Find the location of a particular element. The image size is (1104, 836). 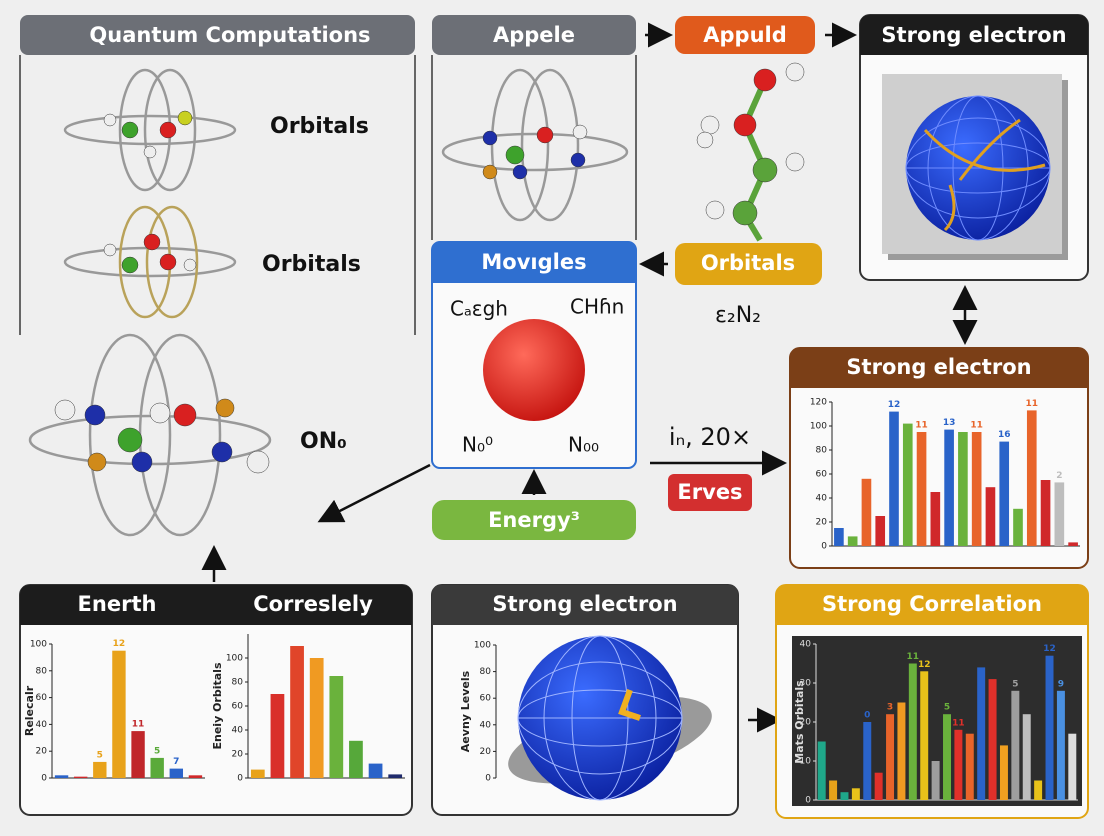

molecule is located at coordinates (750, 152).